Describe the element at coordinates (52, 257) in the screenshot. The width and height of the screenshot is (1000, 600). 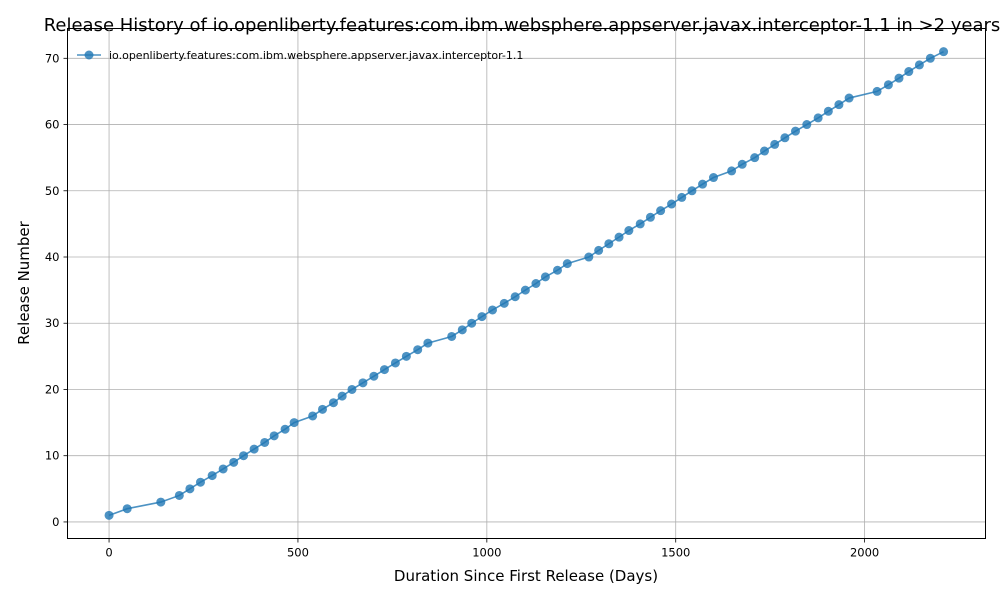
I see `y-tick-label: 40` at that location.